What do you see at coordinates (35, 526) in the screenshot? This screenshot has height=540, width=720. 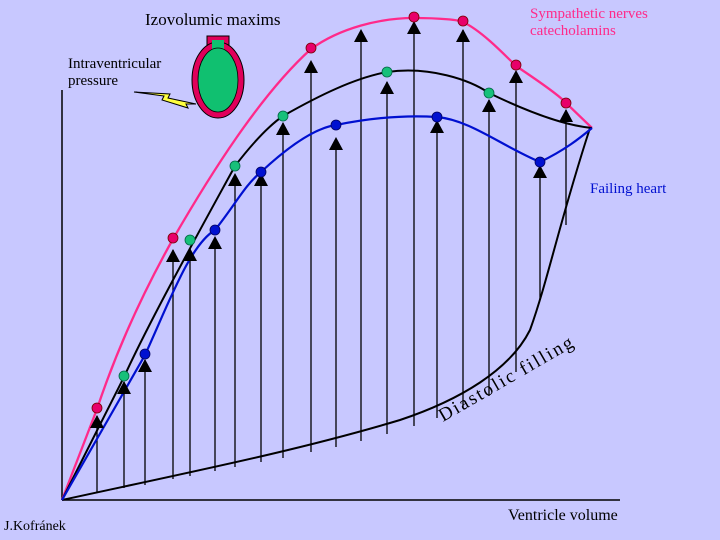 I see `author-label: J.Kofránek` at bounding box center [35, 526].